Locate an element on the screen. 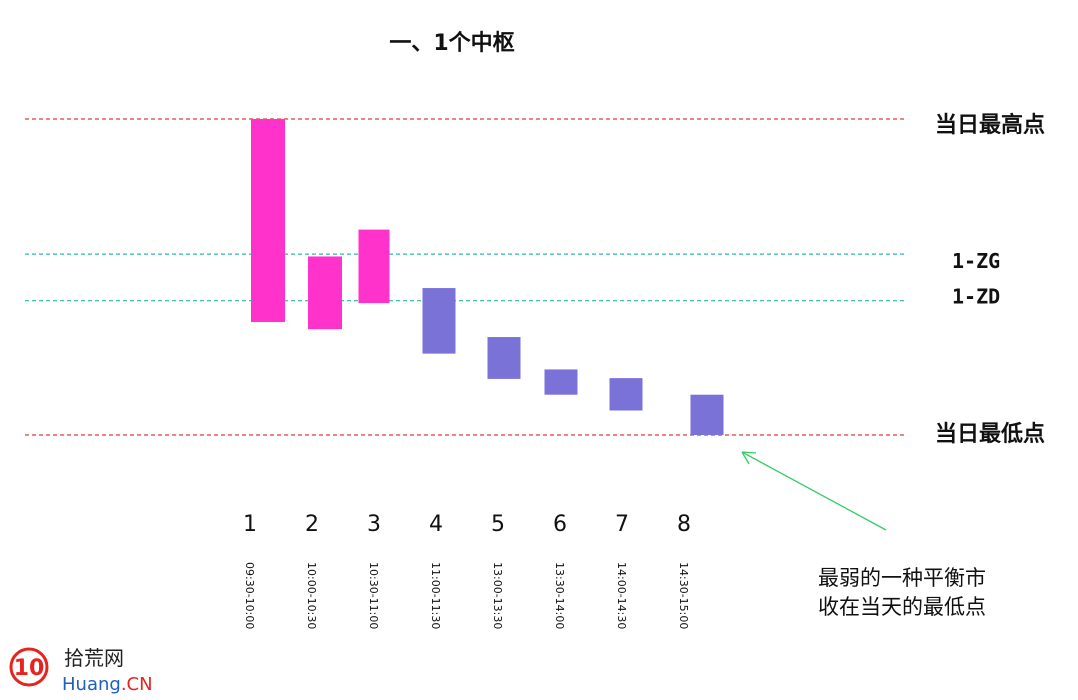  annotation-line-2: 收在当天的最低点 is located at coordinates (902, 607).